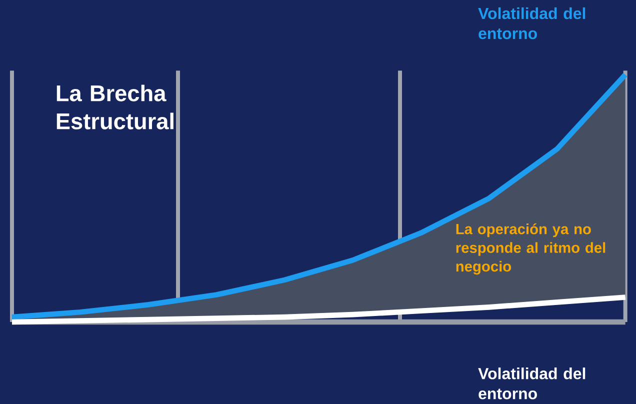 Image resolution: width=636 pixels, height=404 pixels. I want to click on x-axis-title: Volatilidad del entorno, so click(532, 384).